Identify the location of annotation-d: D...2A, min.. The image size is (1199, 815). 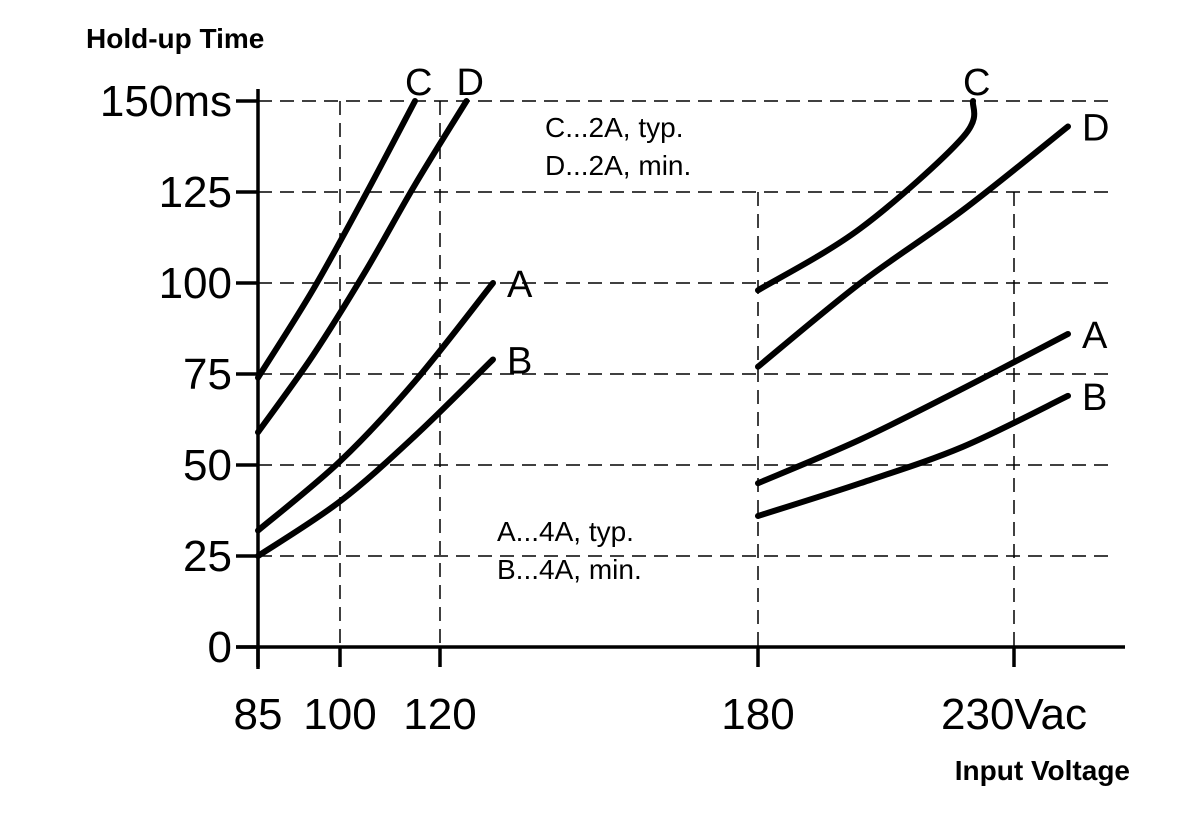
(618, 165).